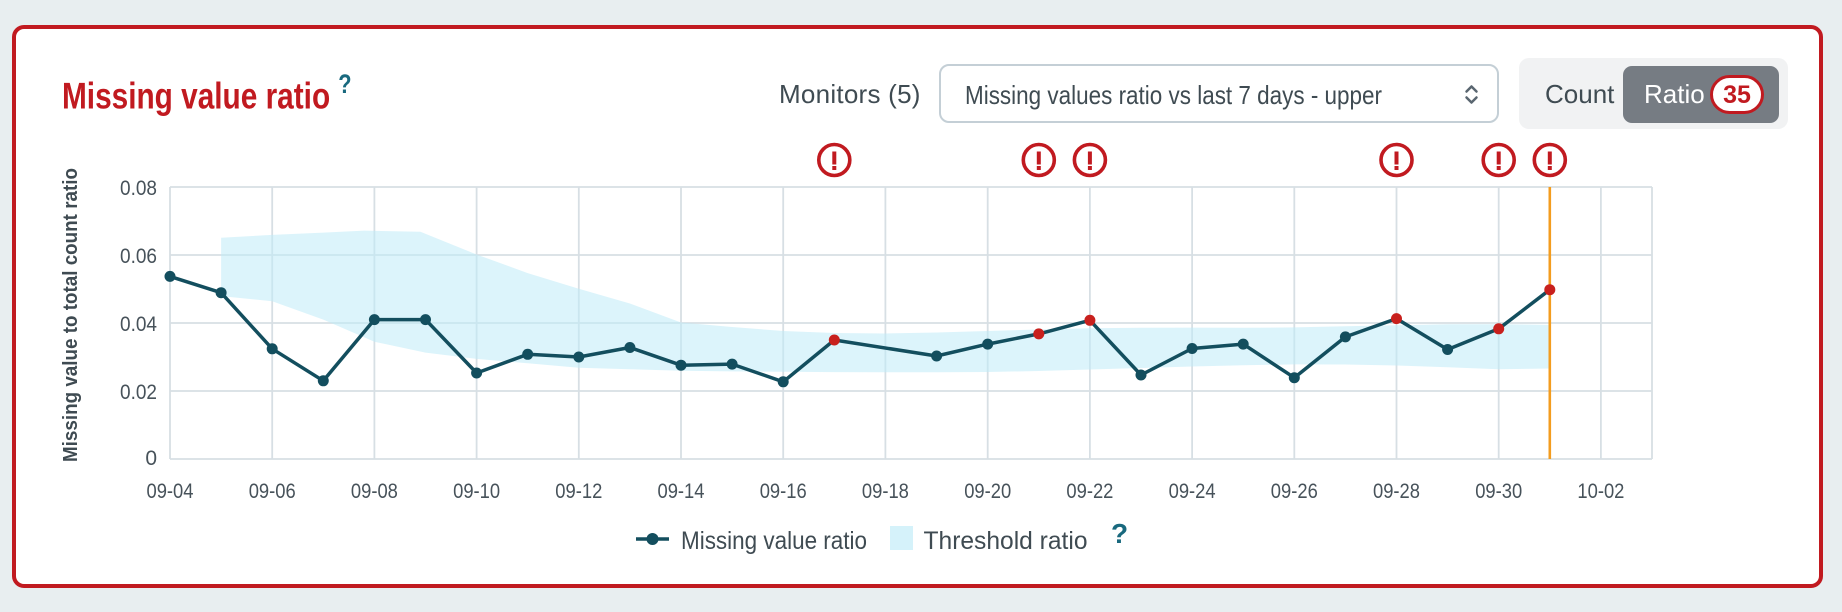 Image resolution: width=1842 pixels, height=612 pixels. What do you see at coordinates (783, 491) in the screenshot?
I see `svg-text: 09-16` at bounding box center [783, 491].